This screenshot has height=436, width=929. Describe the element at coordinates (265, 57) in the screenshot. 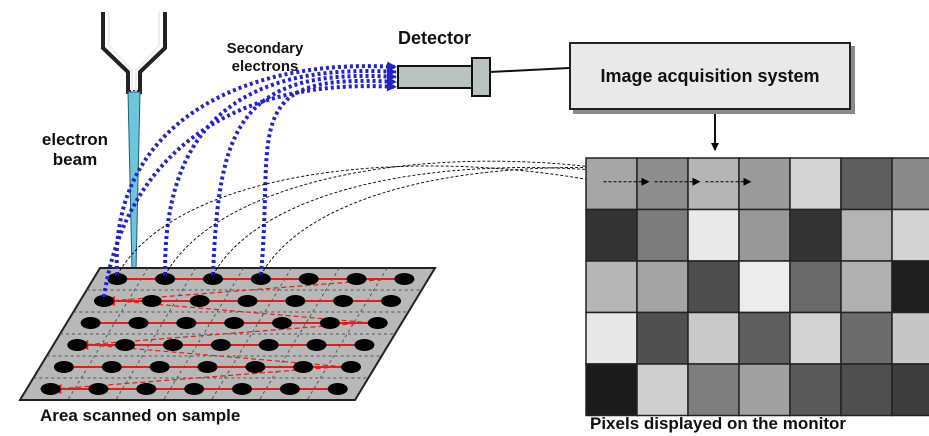

I see `secondary-electrons-label: Secondary electrons` at that location.